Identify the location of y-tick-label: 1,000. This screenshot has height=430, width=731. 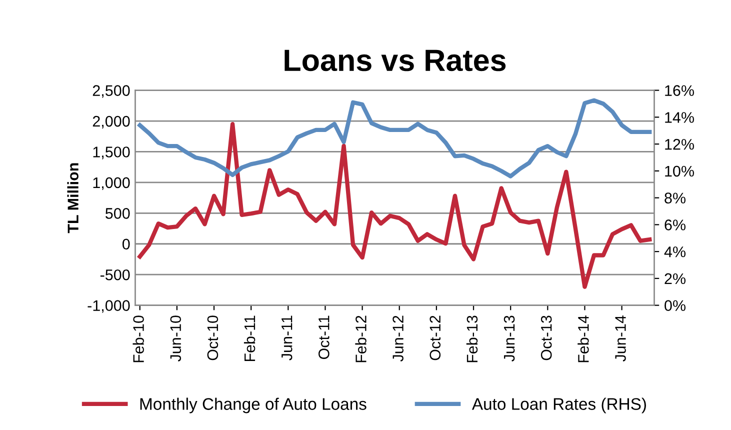
(111, 183).